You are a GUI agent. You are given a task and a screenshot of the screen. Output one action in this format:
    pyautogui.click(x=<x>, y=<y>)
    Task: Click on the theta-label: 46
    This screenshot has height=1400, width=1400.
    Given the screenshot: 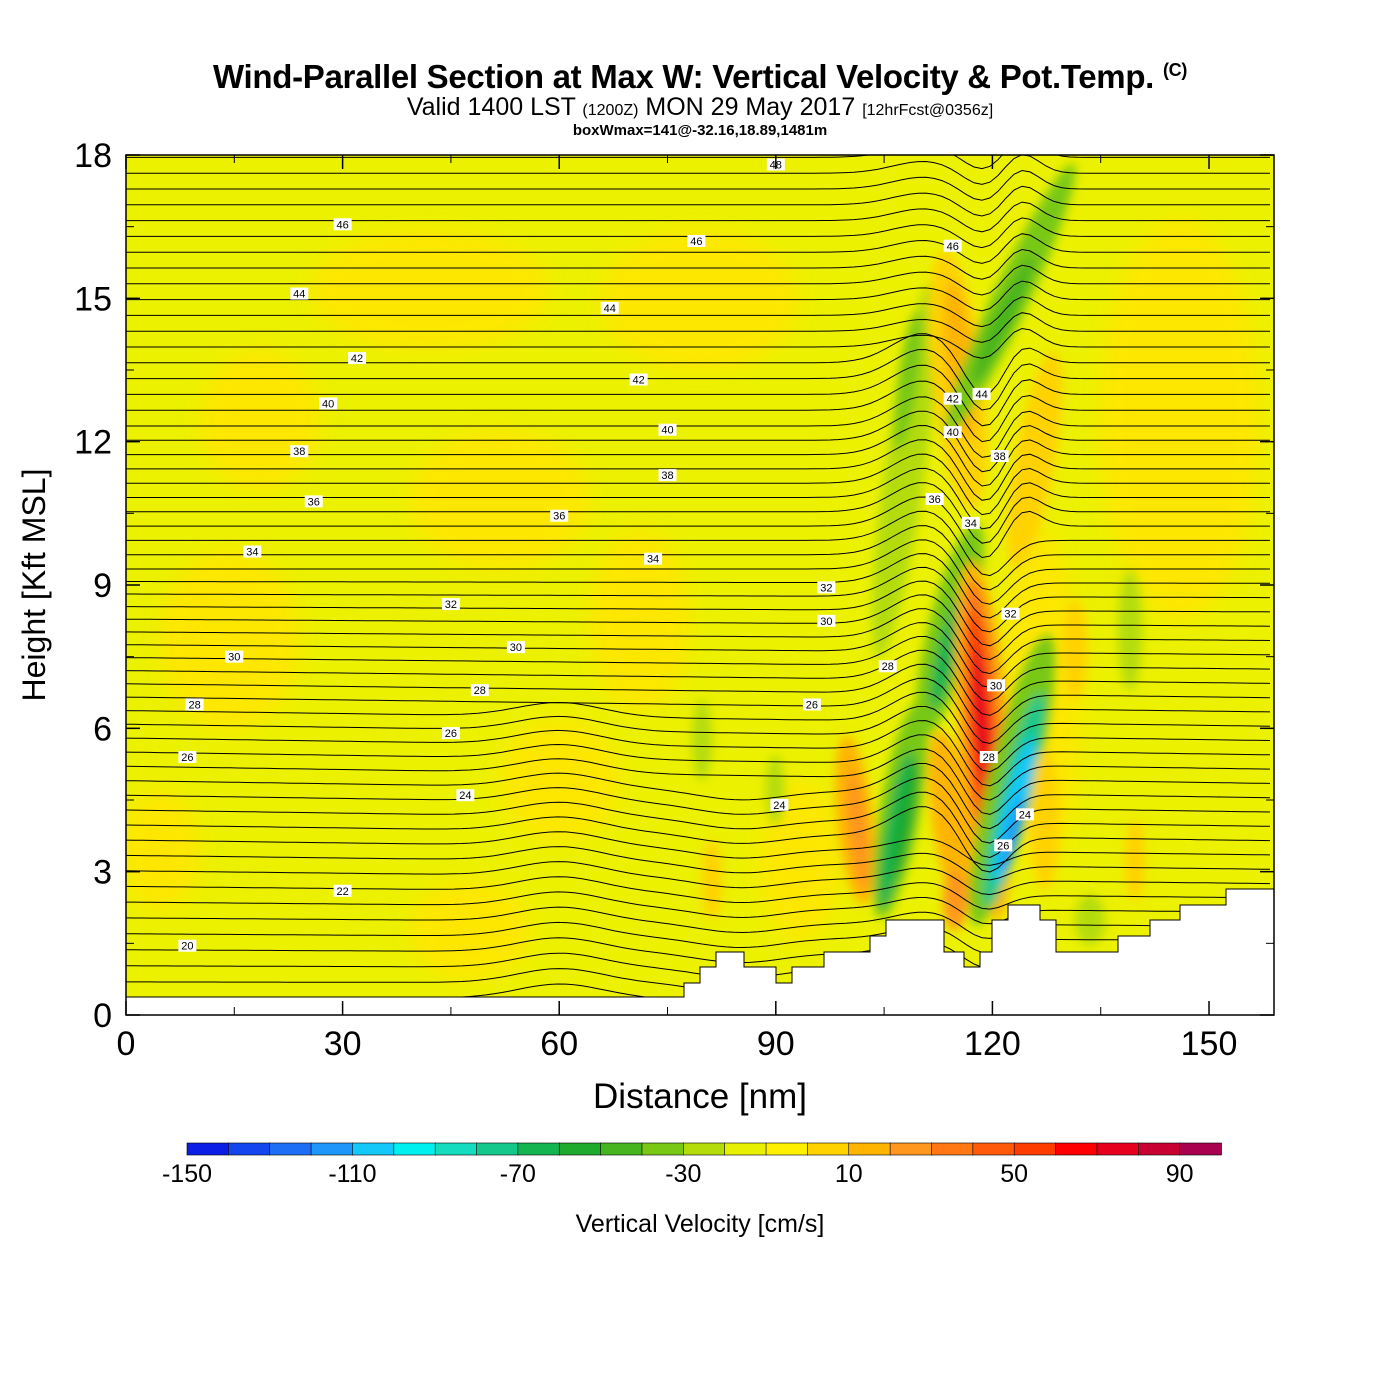 What is the action you would take?
    pyautogui.click(x=953, y=247)
    